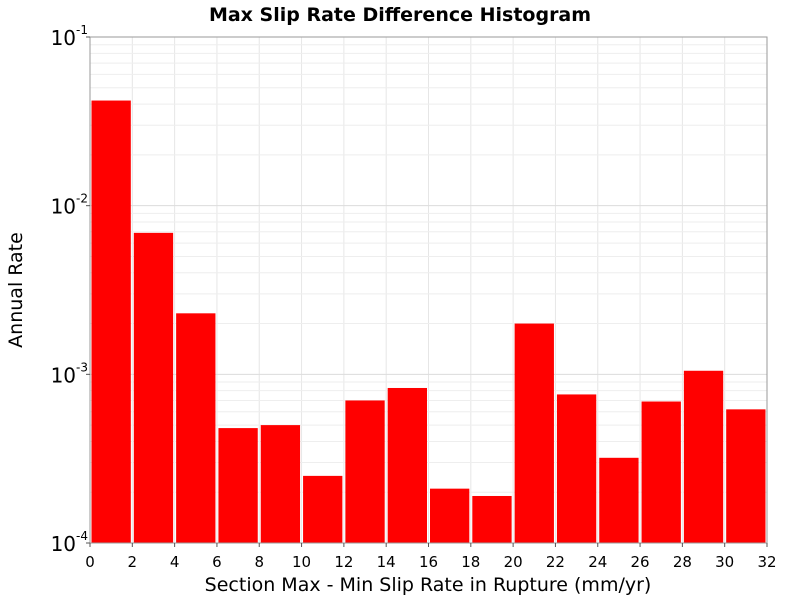 The image size is (800, 600). Describe the element at coordinates (386, 562) in the screenshot. I see `x-tick-label: 14` at that location.